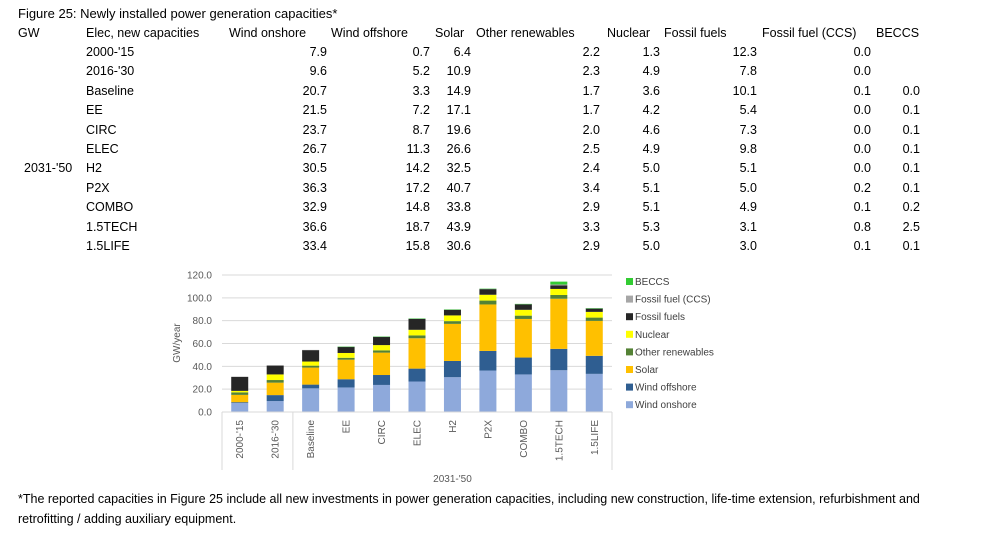 This screenshot has width=981, height=547. I want to click on legend-label: Wind onshore, so click(666, 405).